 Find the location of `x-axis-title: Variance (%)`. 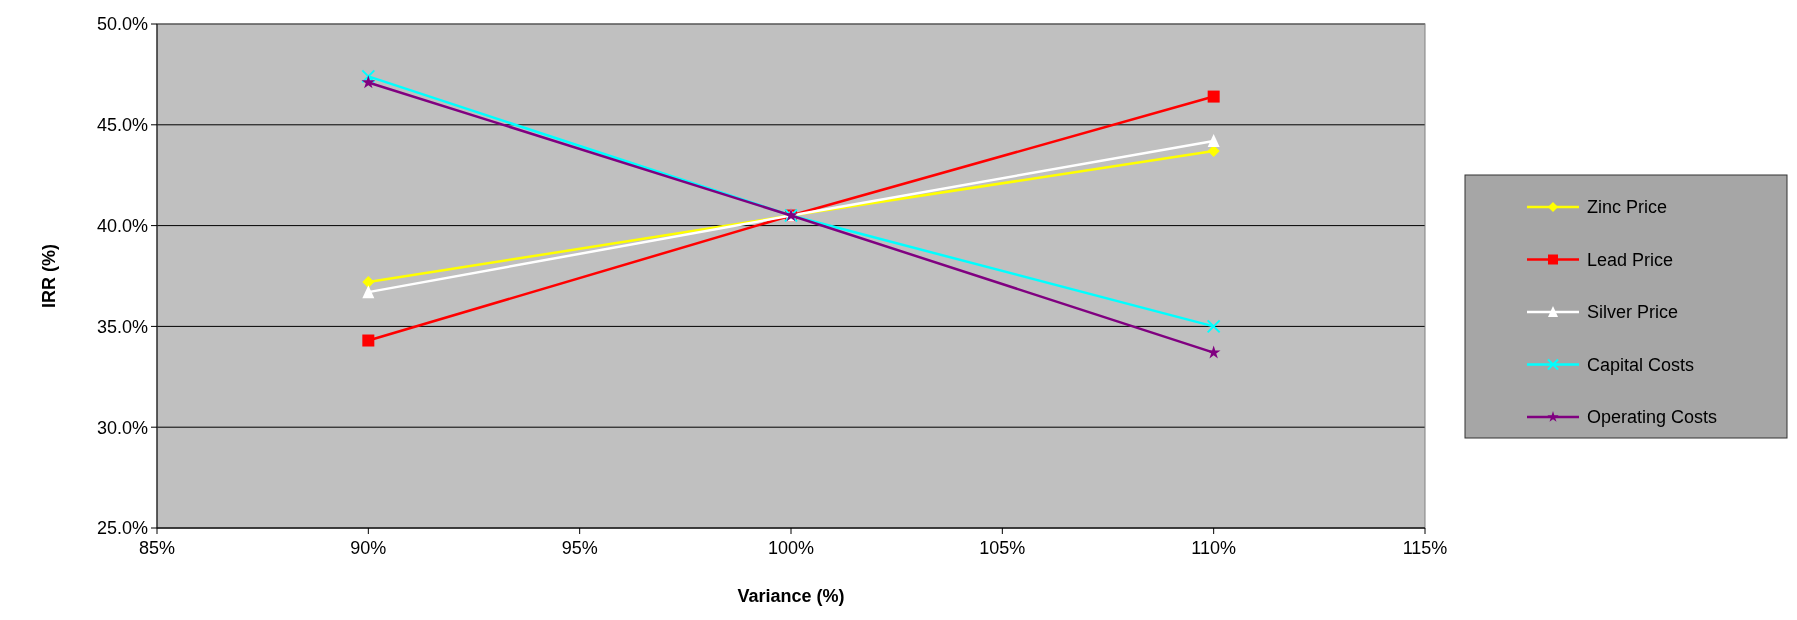

x-axis-title: Variance (%) is located at coordinates (791, 596).